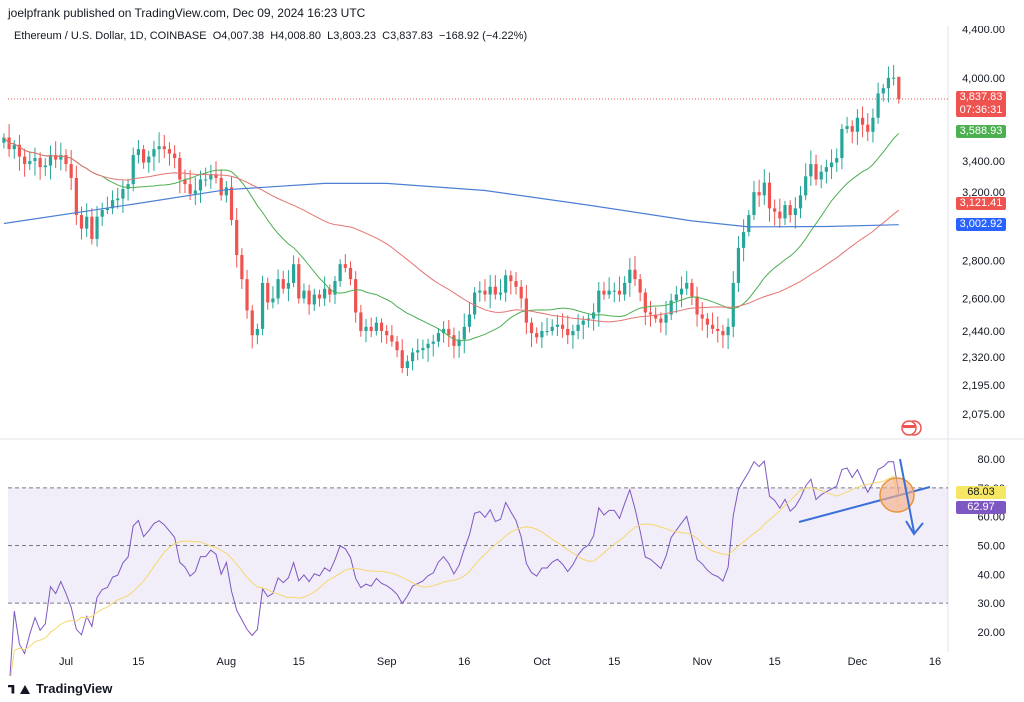 Image resolution: width=1024 pixels, height=702 pixels. I want to click on rsi-signal-tag: 62.97, so click(981, 507).